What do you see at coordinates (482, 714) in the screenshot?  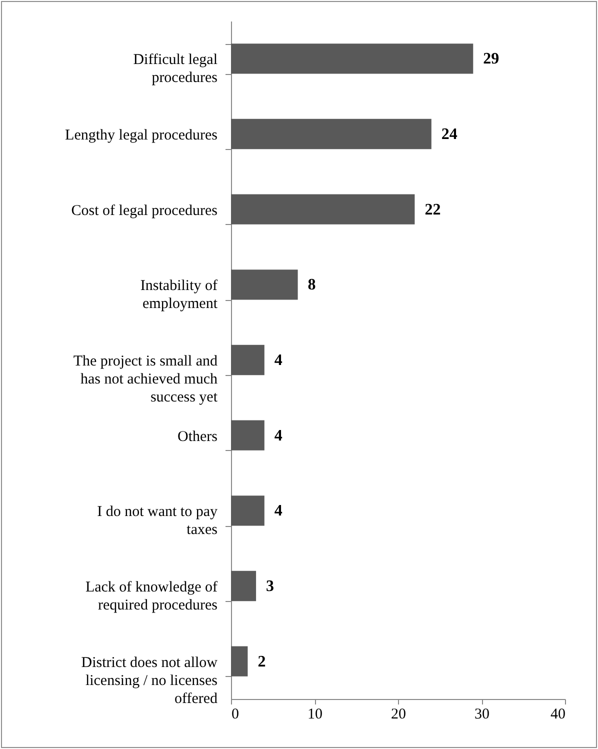 I see `x-tick-label: 30` at bounding box center [482, 714].